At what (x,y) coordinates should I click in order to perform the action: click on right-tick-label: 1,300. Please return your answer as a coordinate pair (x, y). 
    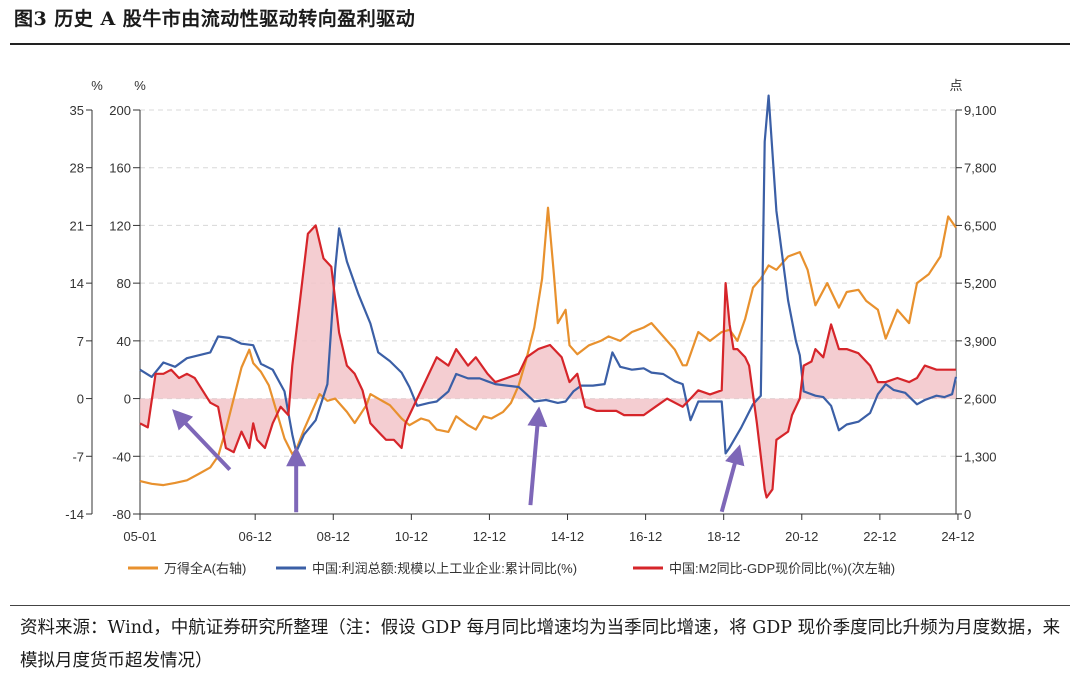
    Looking at the image, I should click on (980, 456).